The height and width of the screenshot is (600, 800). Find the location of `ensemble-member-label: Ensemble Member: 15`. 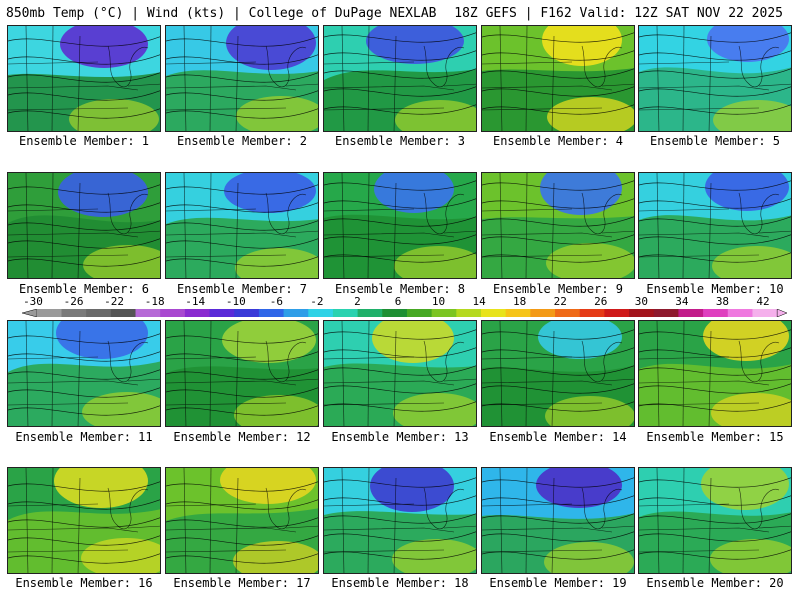

ensemble-member-label: Ensemble Member: 15 is located at coordinates (715, 437).